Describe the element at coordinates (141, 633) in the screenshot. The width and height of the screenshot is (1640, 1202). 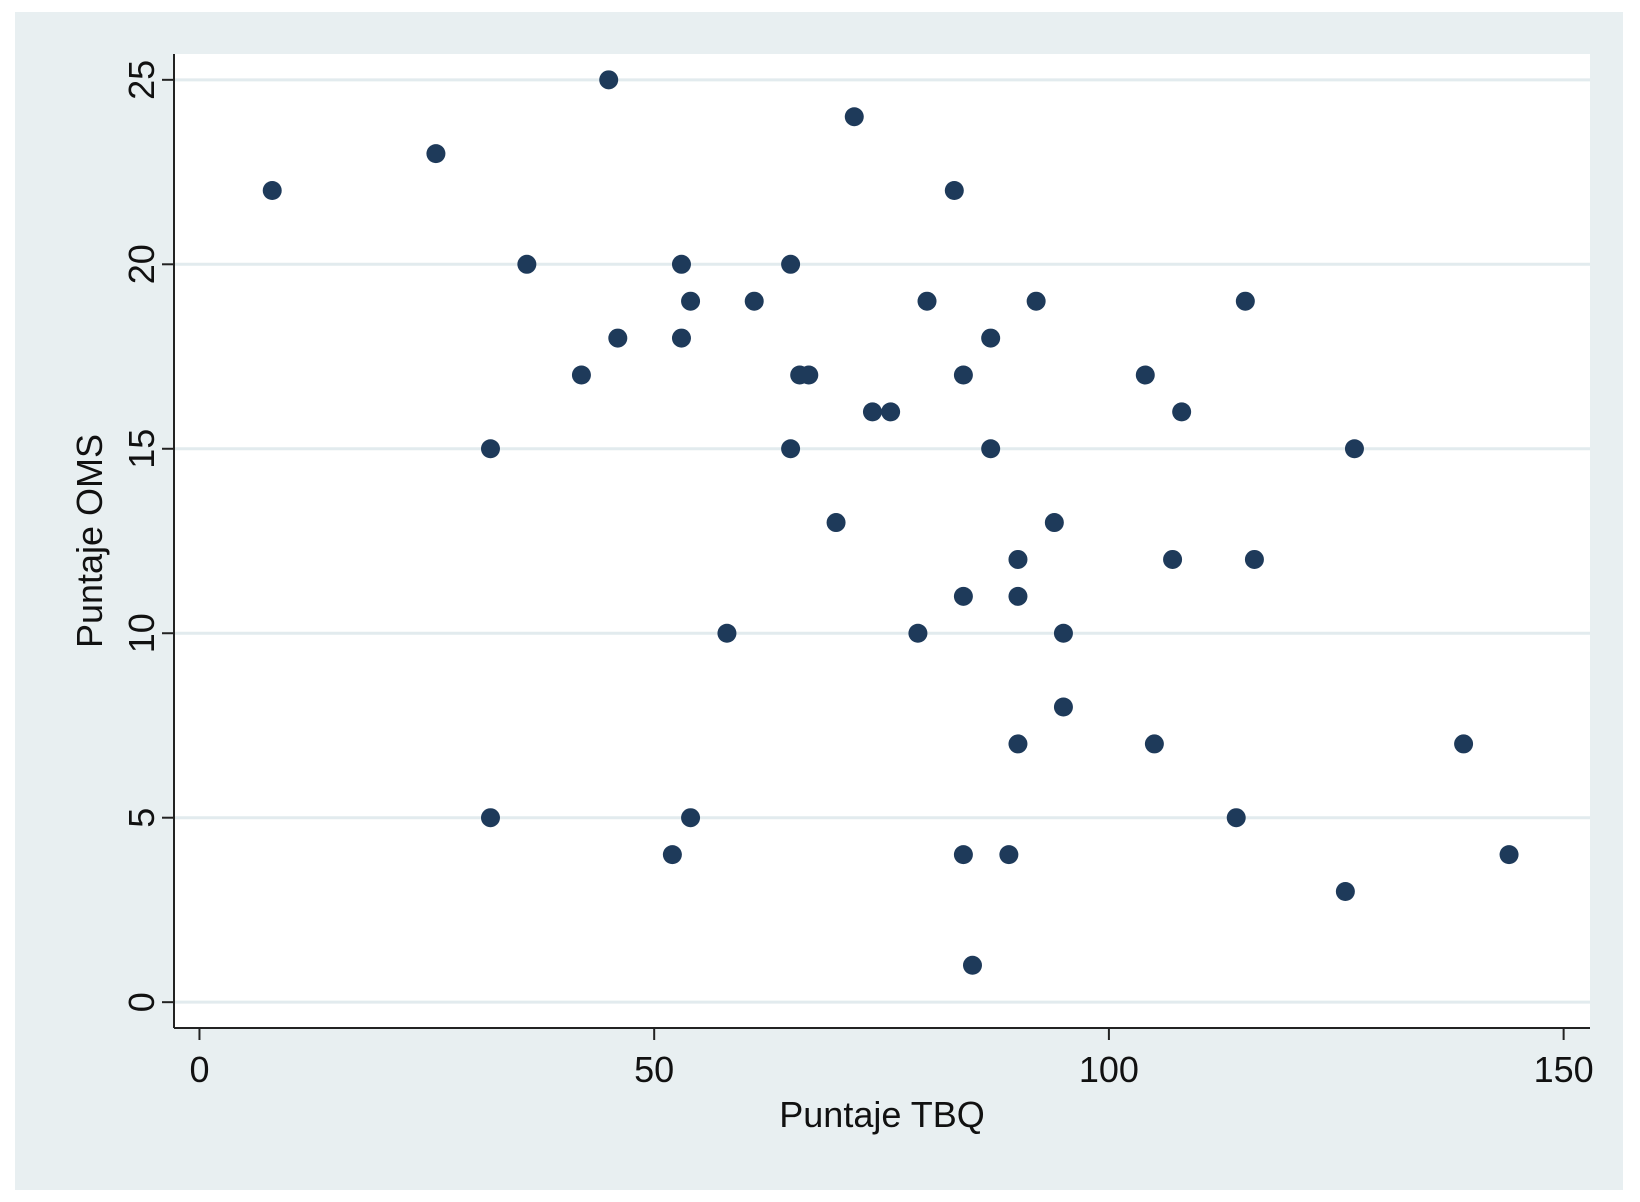
I see `y-tick-label: 10` at that location.